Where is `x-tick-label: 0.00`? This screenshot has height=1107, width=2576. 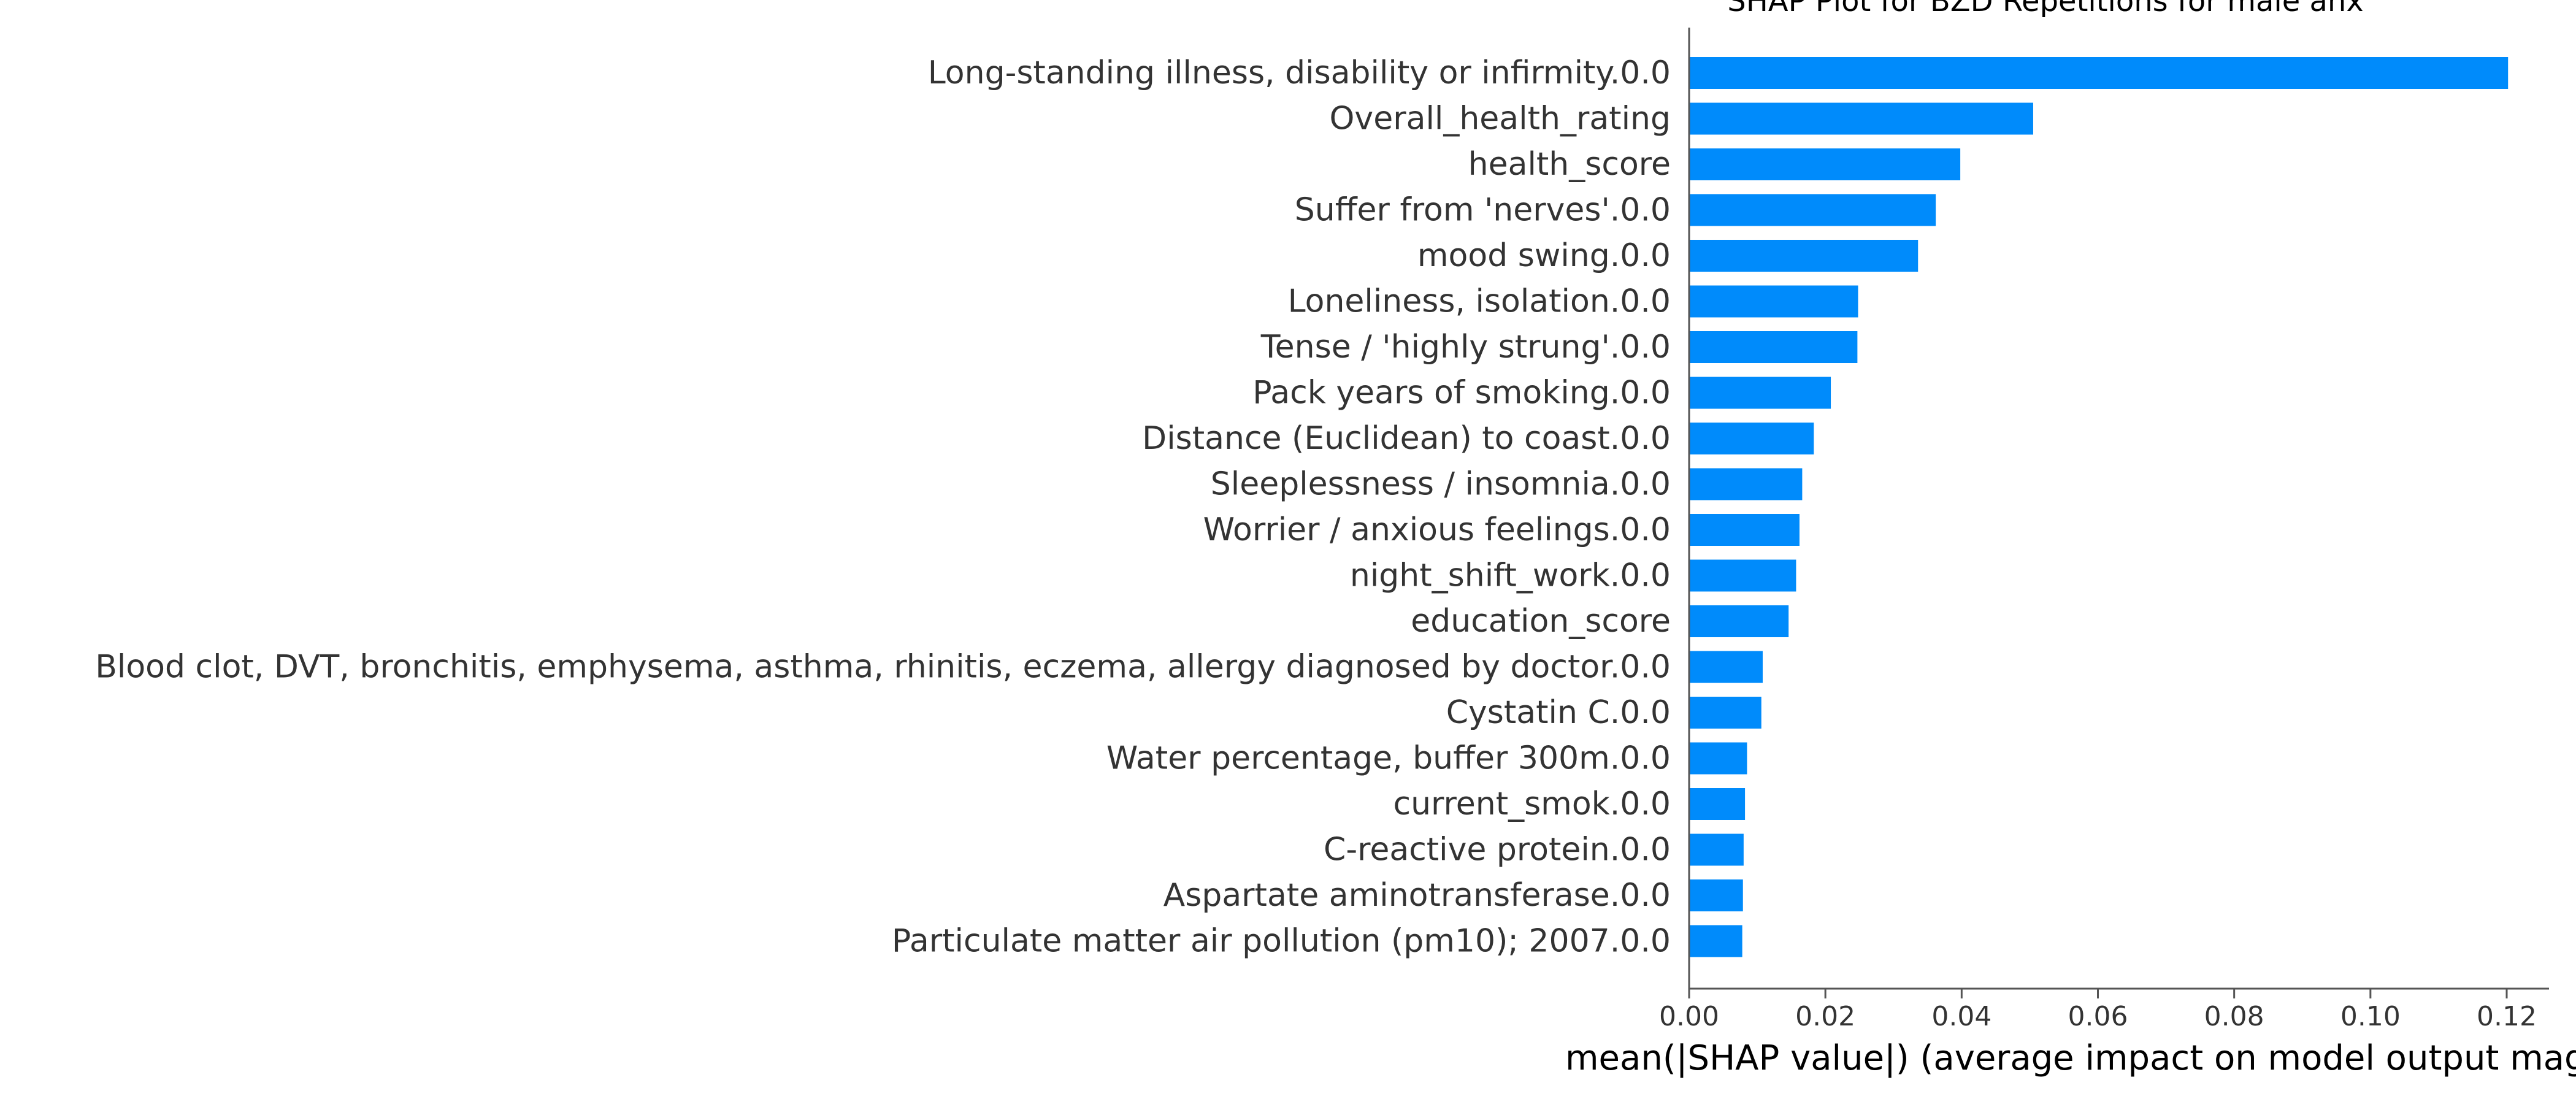
x-tick-label: 0.00 is located at coordinates (1689, 1016).